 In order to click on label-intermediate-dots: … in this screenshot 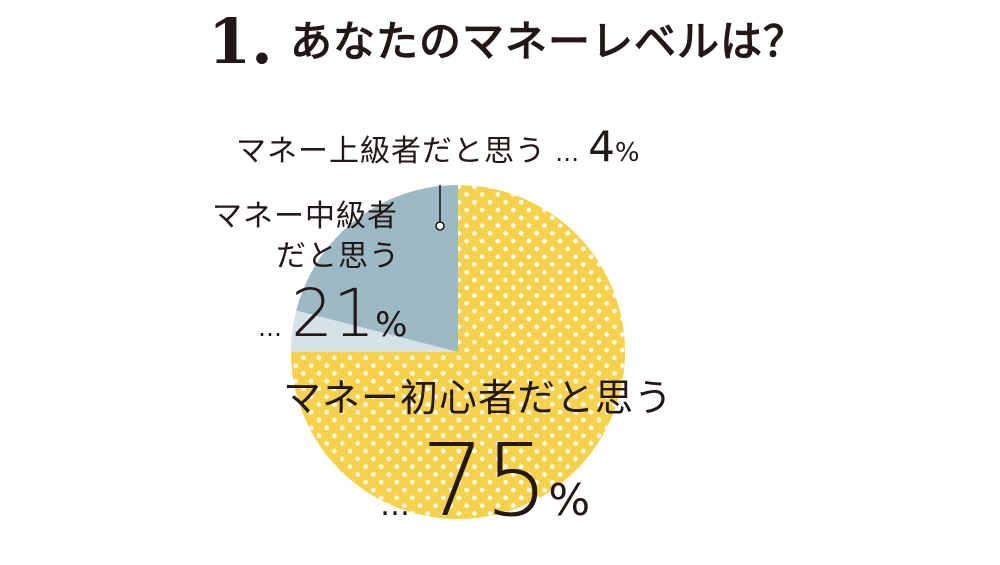, I will do `click(270, 328)`.